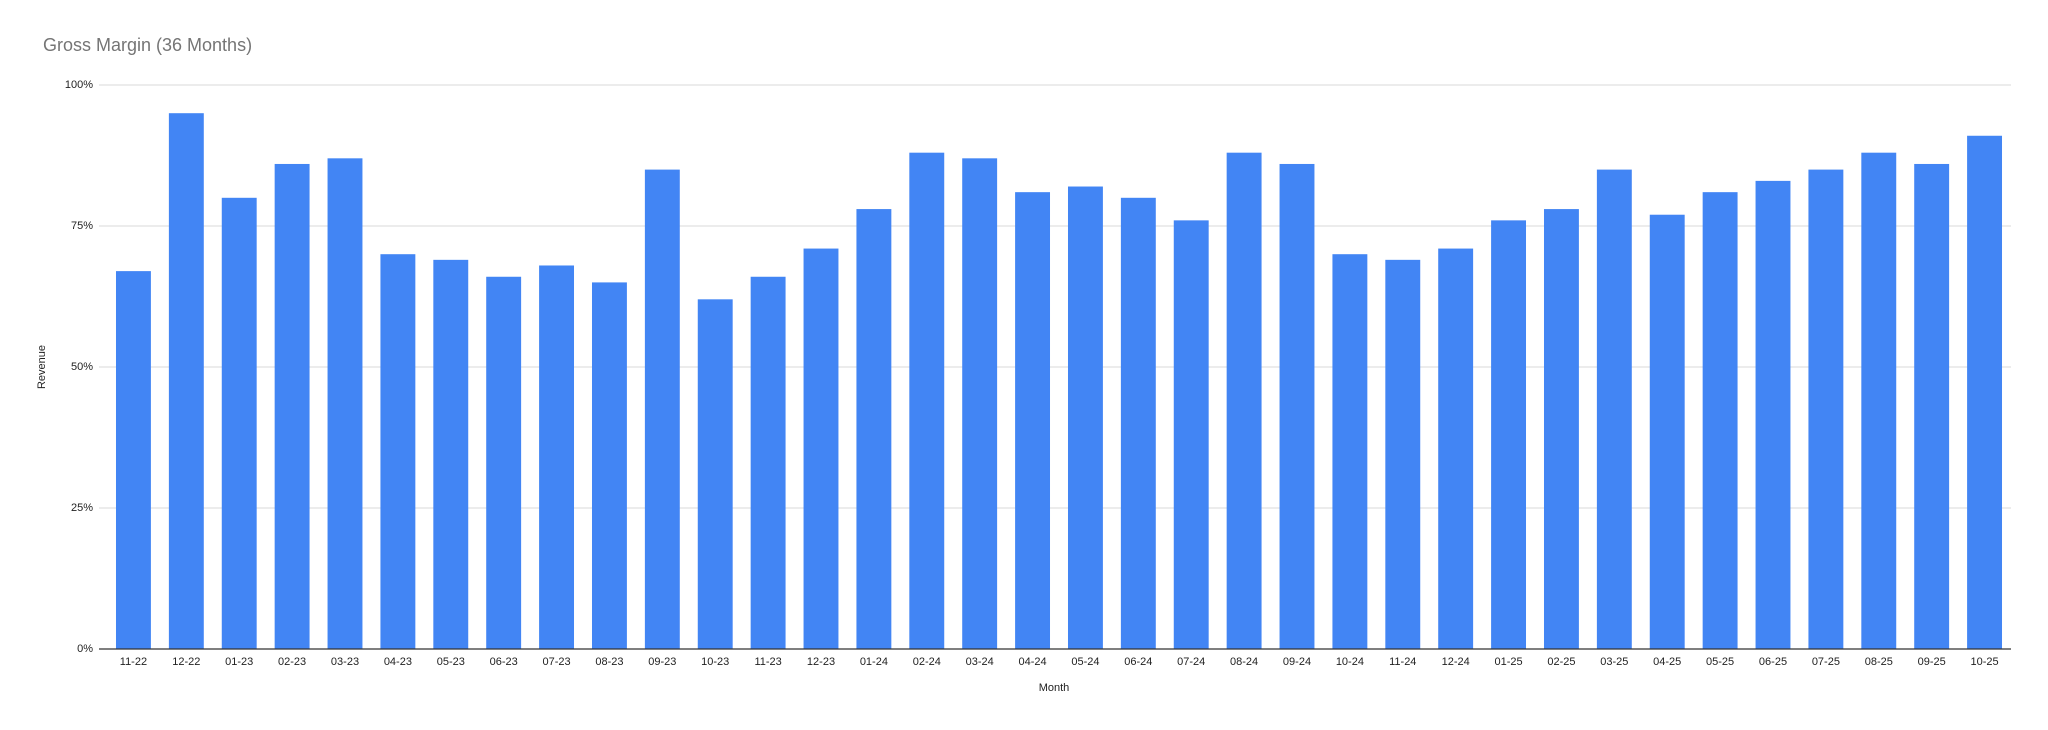 This screenshot has width=2048, height=730. What do you see at coordinates (42, 367) in the screenshot?
I see `y-axis-label: Revenue` at bounding box center [42, 367].